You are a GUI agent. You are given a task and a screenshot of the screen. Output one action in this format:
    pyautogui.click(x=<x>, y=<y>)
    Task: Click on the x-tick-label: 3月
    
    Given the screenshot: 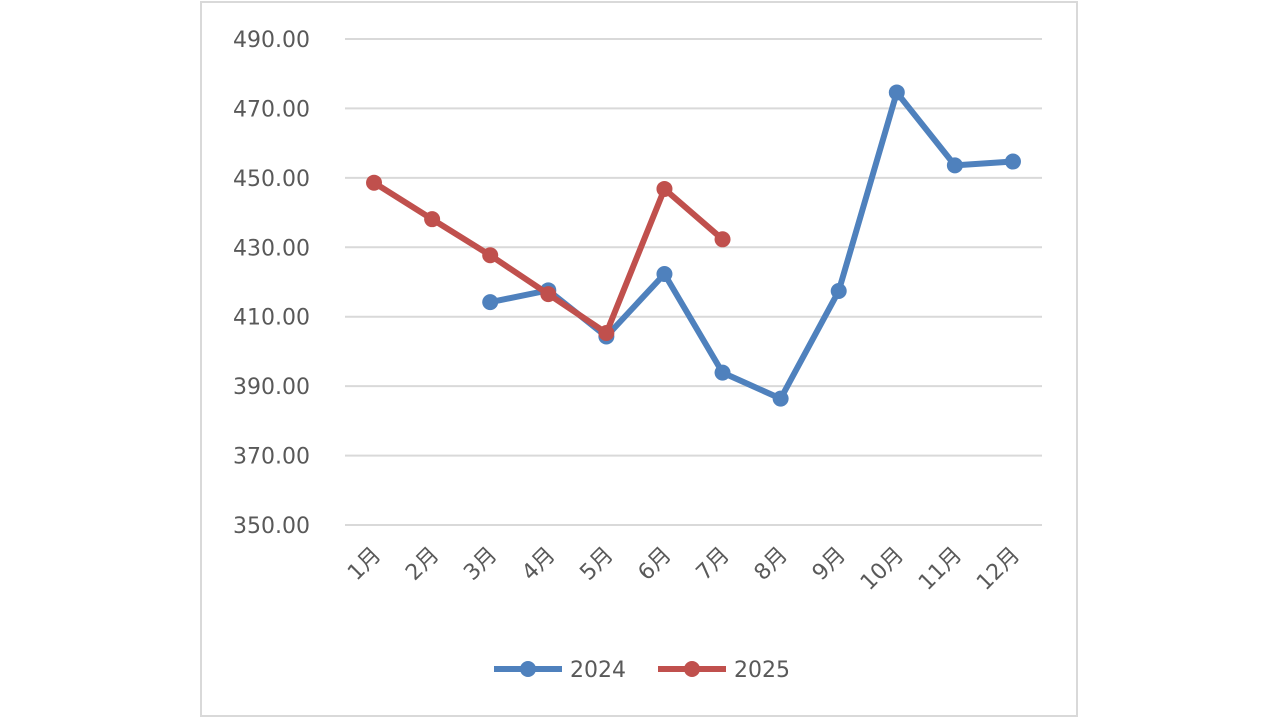 What is the action you would take?
    pyautogui.click(x=480, y=564)
    